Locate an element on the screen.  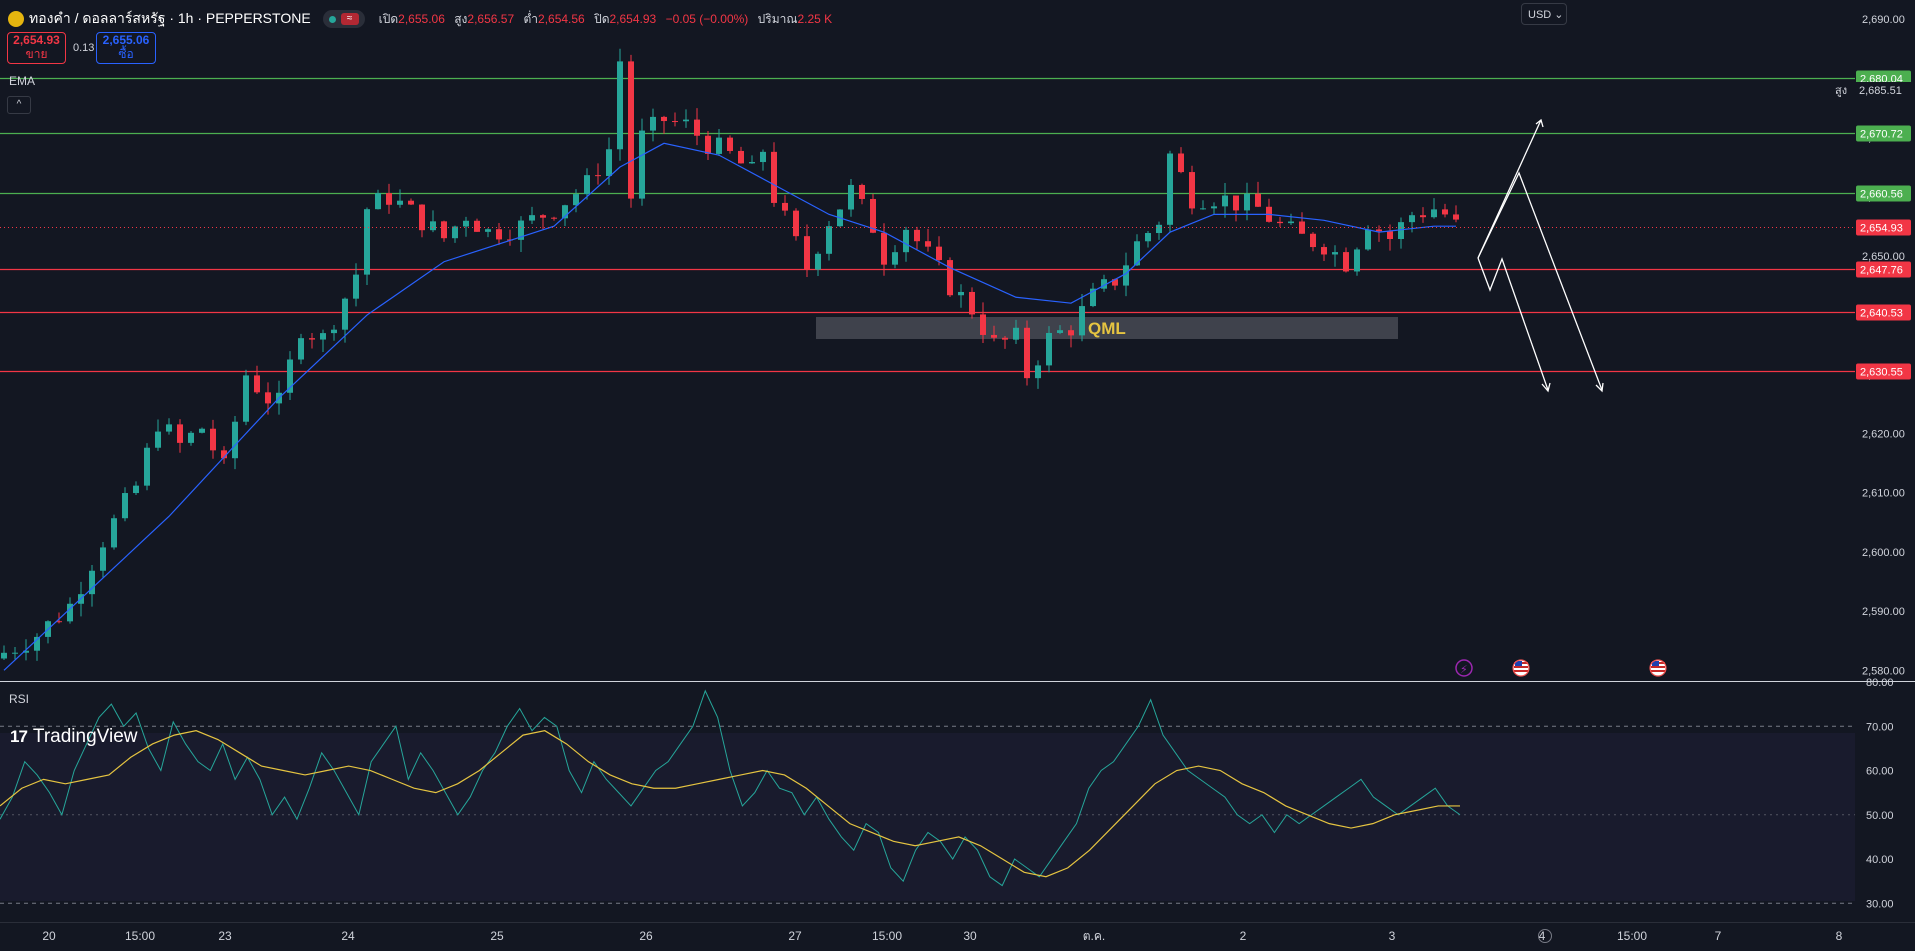
level-price-text: 2,640.53 is located at coordinates (1881, 314).